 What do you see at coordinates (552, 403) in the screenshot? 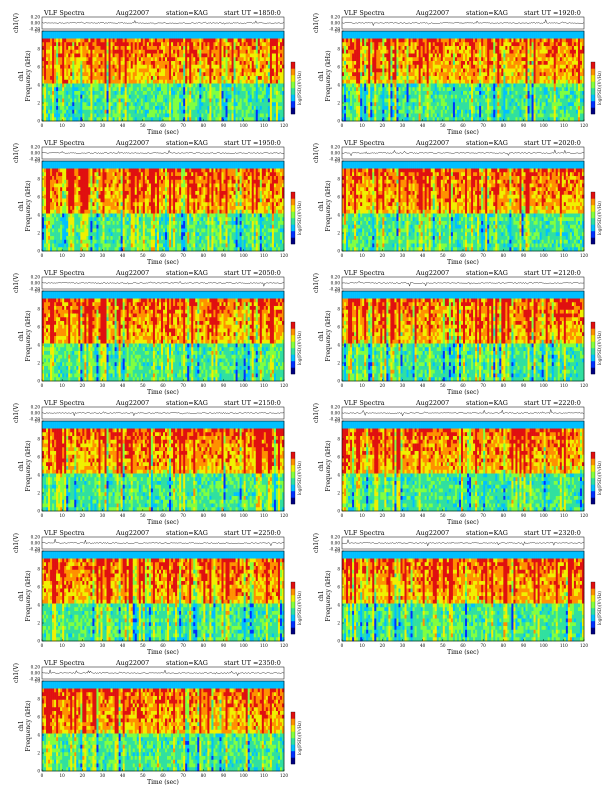
I see `title-start: start UT =2220:0` at bounding box center [552, 403].